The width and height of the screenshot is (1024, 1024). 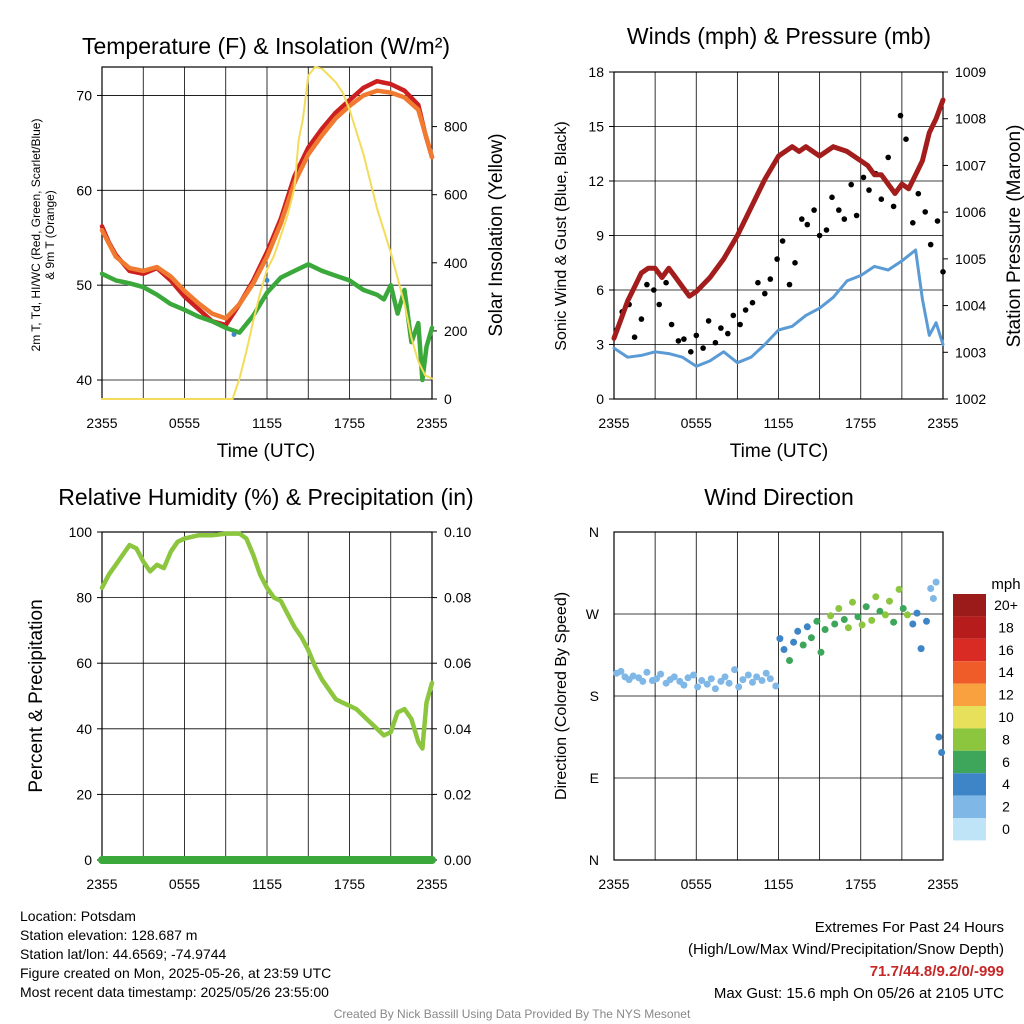 I want to click on wind-left-ytick-label: 15, so click(x=596, y=127).